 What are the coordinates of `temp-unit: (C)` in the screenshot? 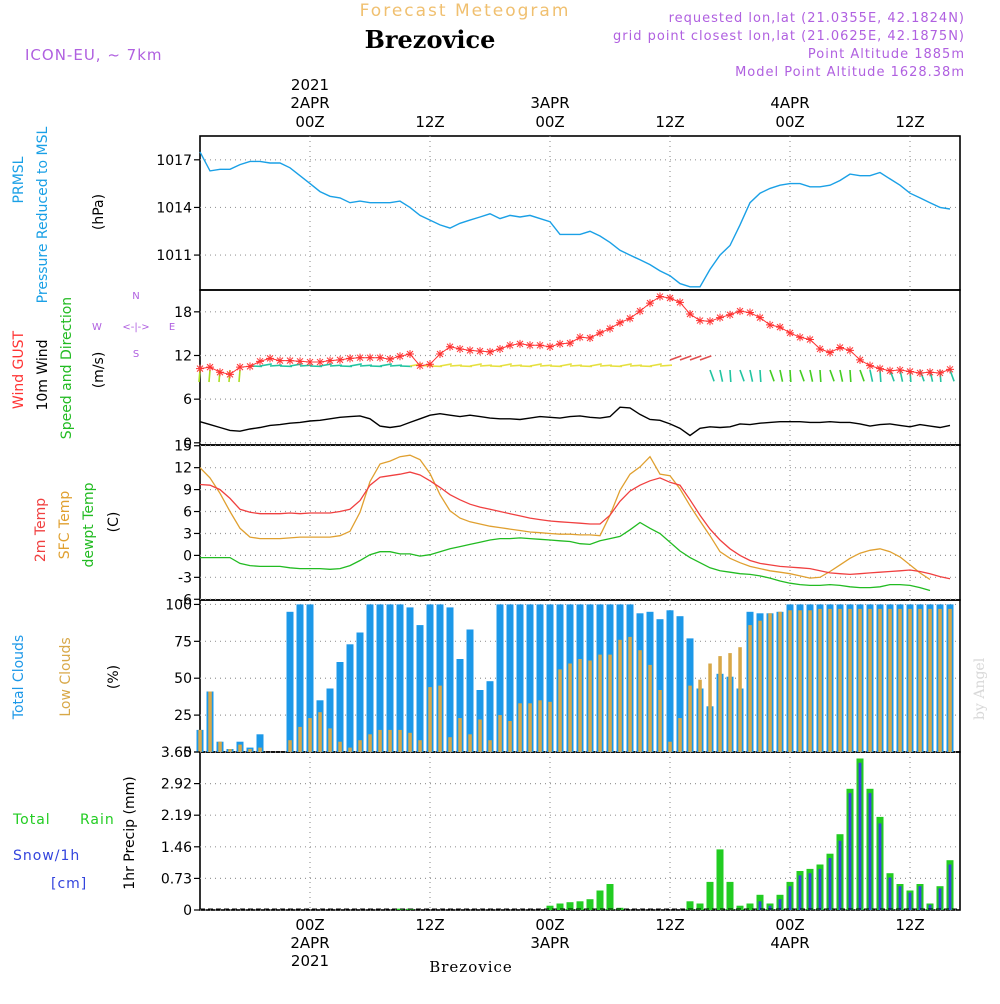 It's located at (114, 522).